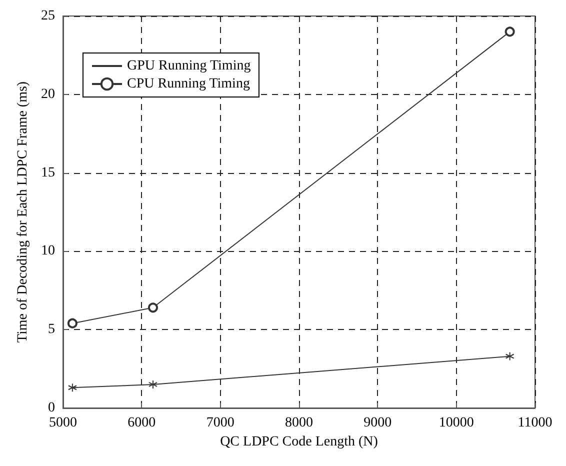  Describe the element at coordinates (299, 442) in the screenshot. I see `x-axis-title: QC LDPC Code Length (N)` at that location.